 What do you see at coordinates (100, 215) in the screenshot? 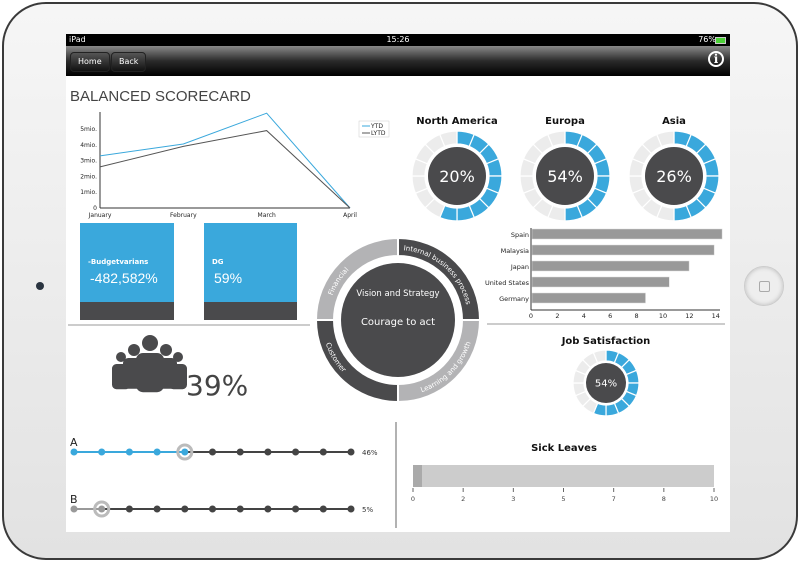
I see `x-tick-label: January` at bounding box center [100, 215].